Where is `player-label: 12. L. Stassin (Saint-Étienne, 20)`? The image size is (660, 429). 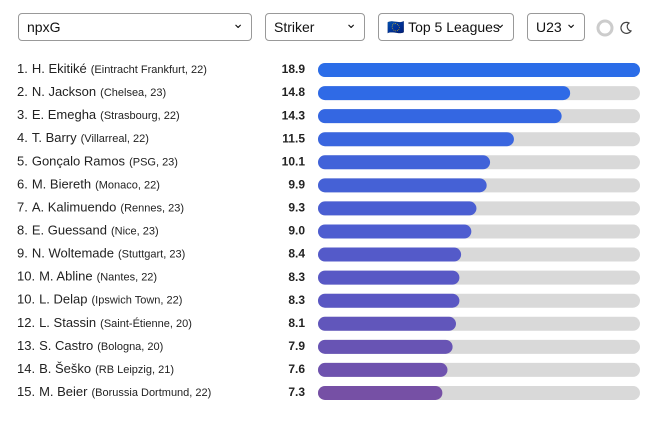 player-label: 12. L. Stassin (Saint-Étienne, 20) is located at coordinates (104, 322).